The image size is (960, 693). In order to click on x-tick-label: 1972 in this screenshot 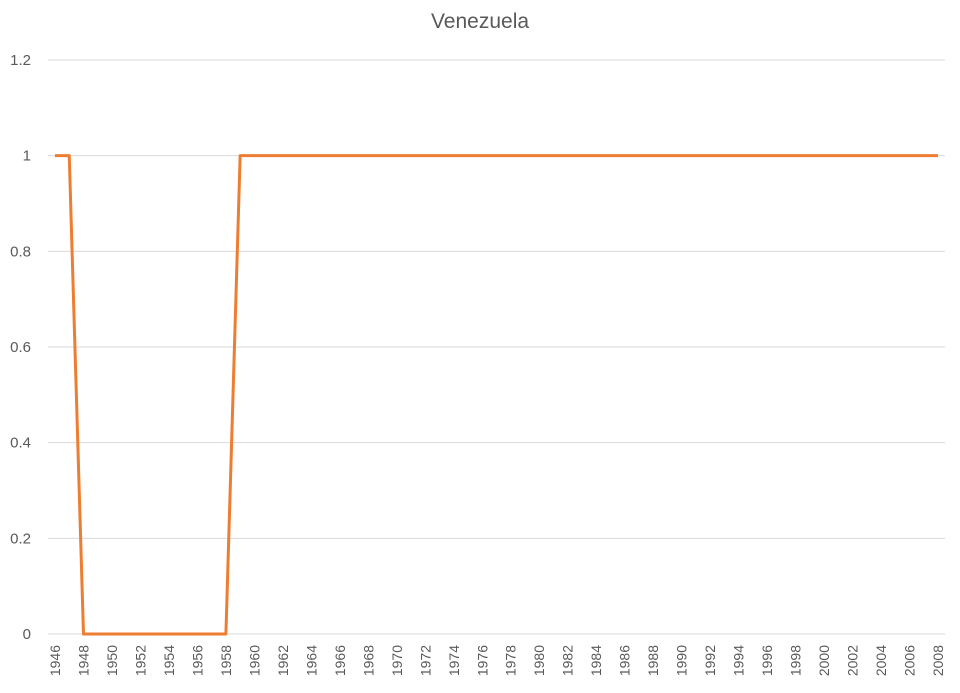, I will do `click(425, 660)`.